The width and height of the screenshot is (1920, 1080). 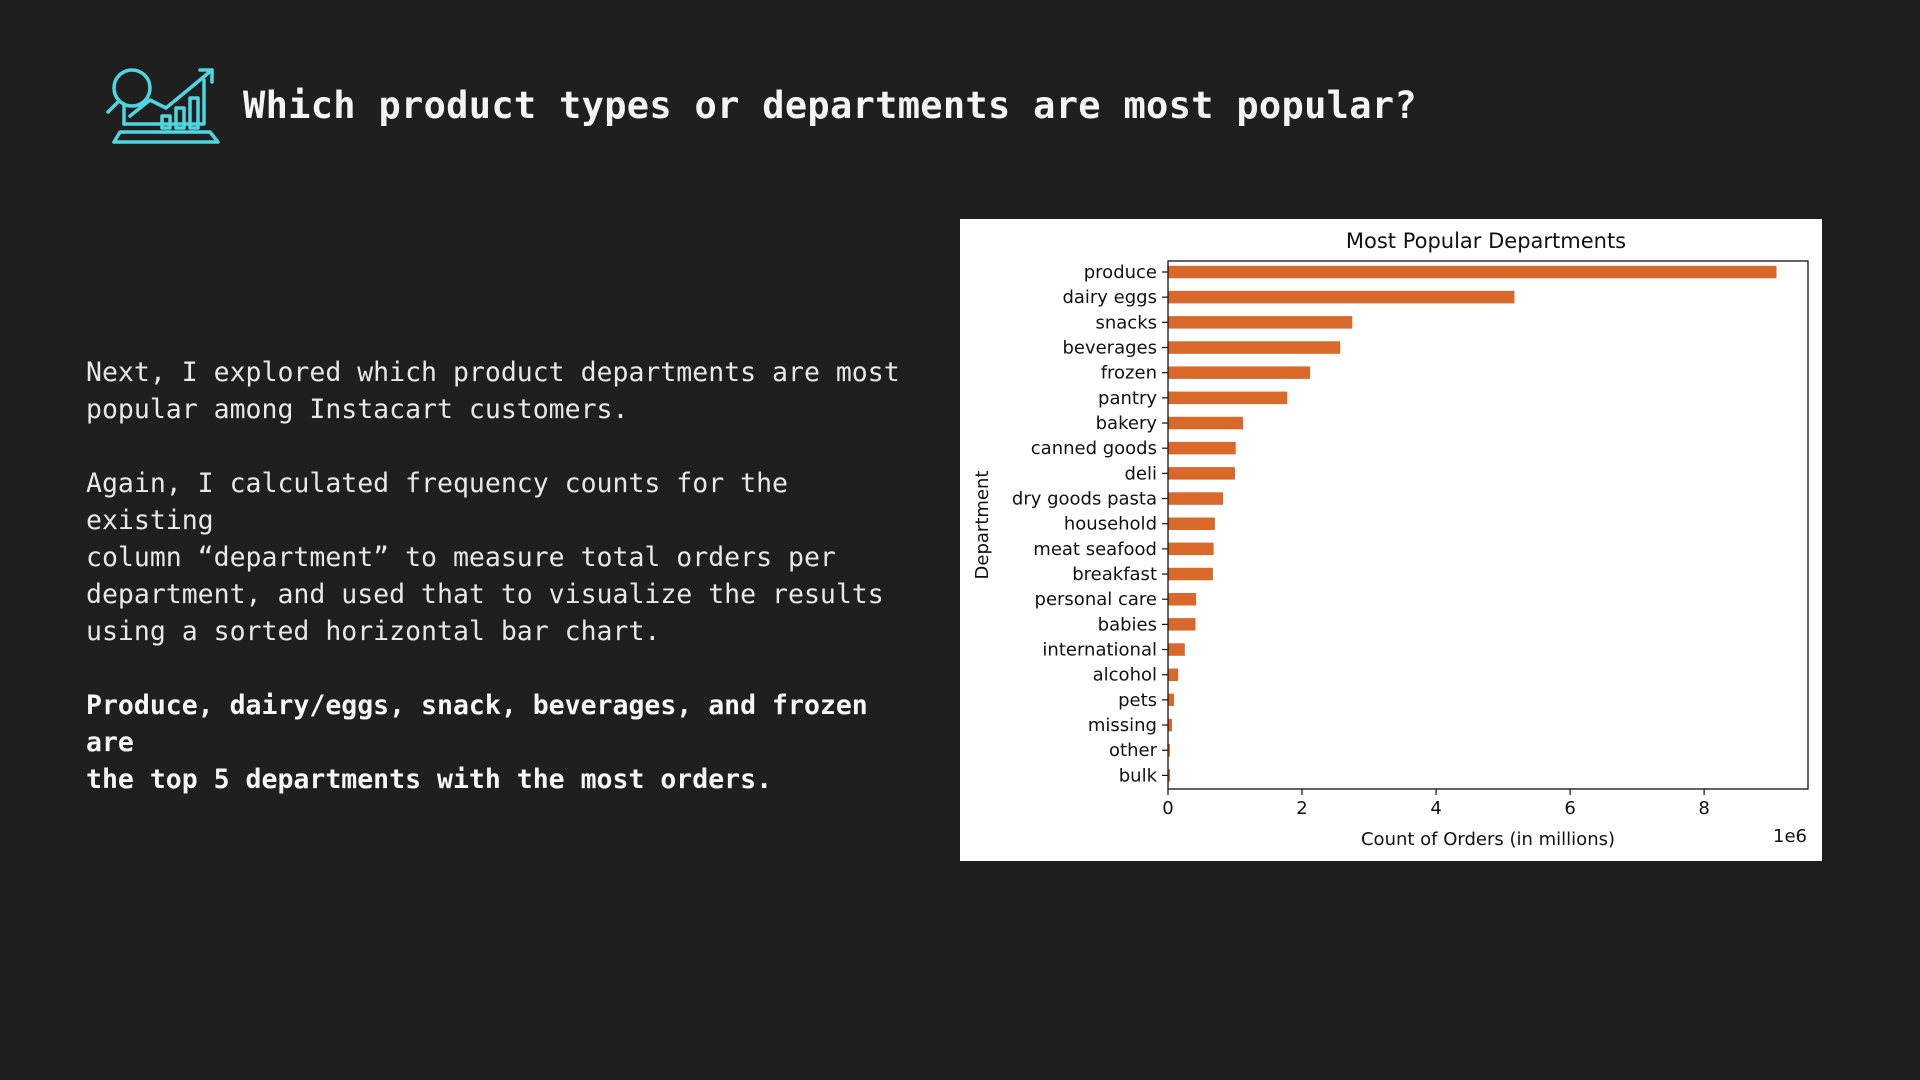 What do you see at coordinates (1127, 398) in the screenshot?
I see `y-tick-label: pantry` at bounding box center [1127, 398].